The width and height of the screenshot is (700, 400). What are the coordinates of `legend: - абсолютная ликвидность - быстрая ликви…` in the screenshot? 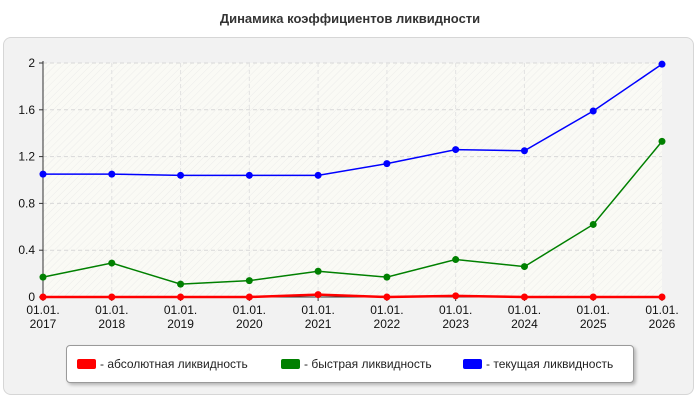 It's located at (350, 364).